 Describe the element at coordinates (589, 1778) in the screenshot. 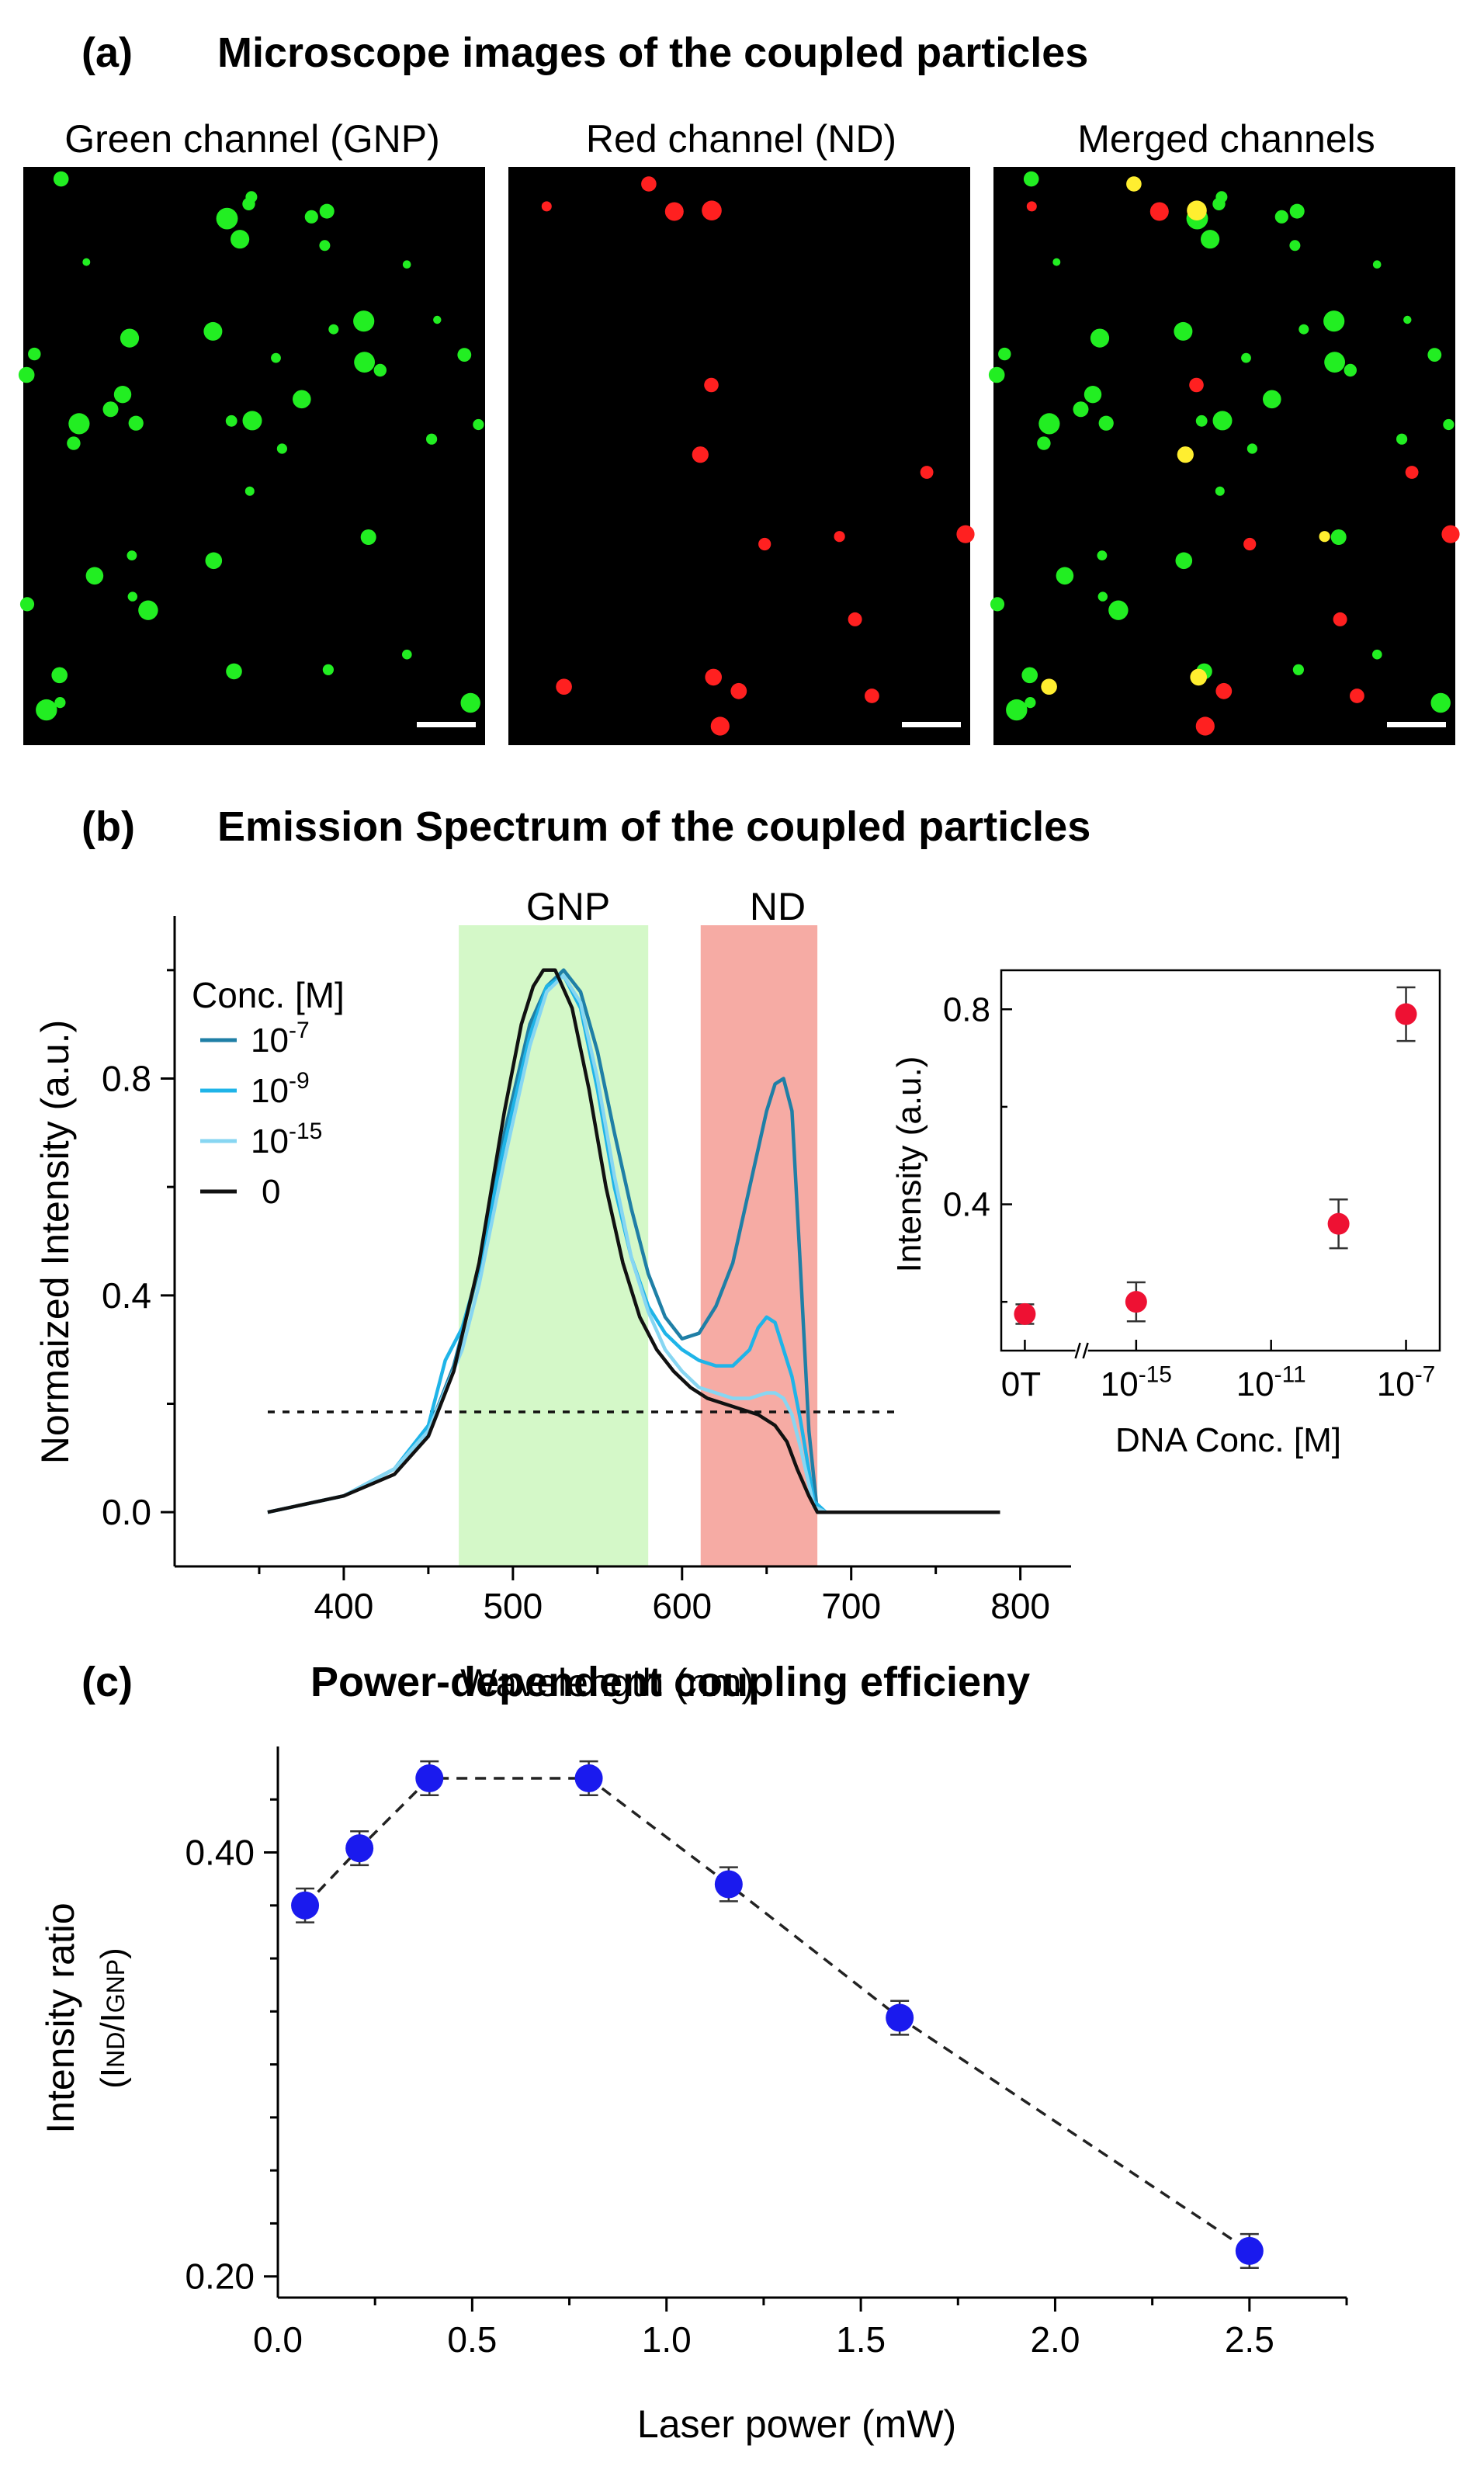

I see `data-point-0.8` at that location.